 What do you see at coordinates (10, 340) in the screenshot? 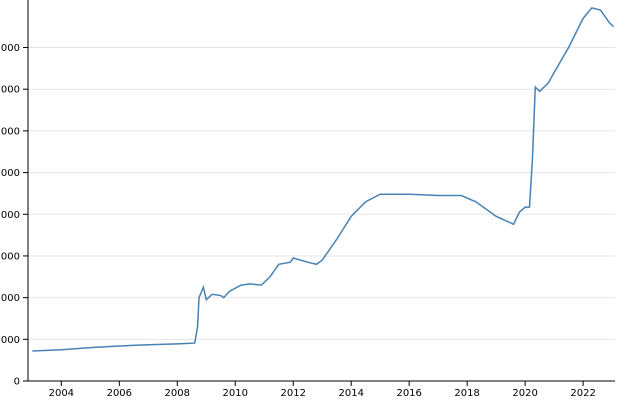
I see `y-tick-label: 1,000,000` at bounding box center [10, 340].